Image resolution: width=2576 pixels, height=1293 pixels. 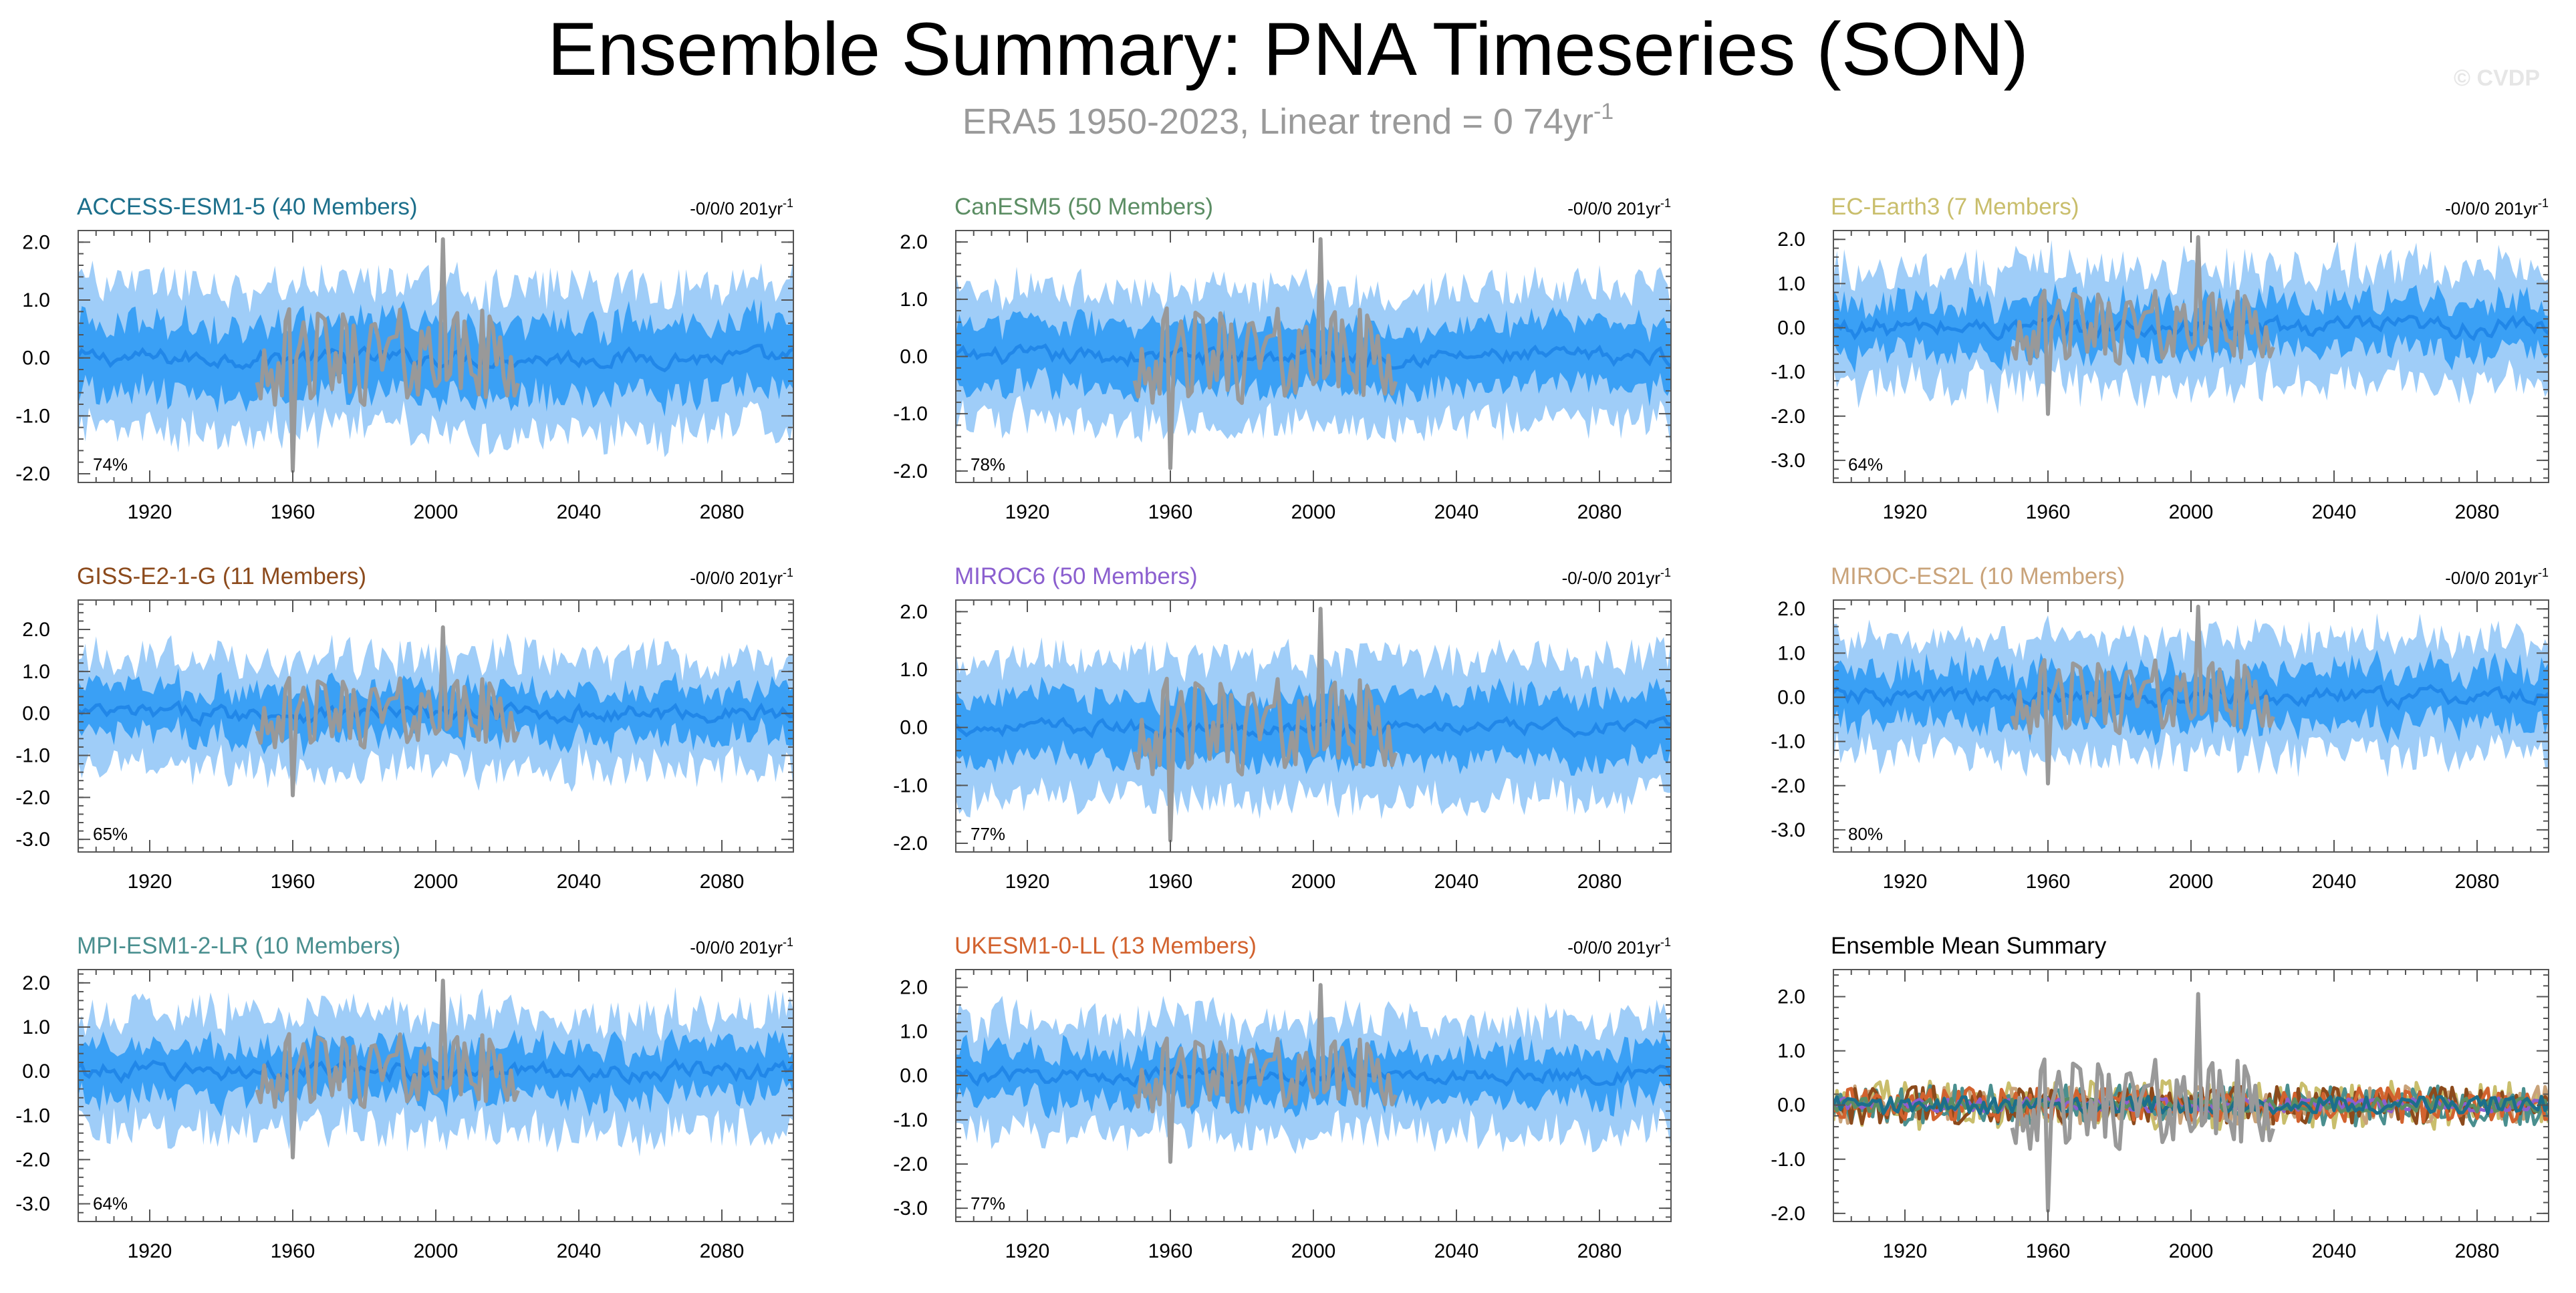 What do you see at coordinates (1288, 49) in the screenshot?
I see `figure-title: Ensemble Summary: PNA Timeseries (SON)` at bounding box center [1288, 49].